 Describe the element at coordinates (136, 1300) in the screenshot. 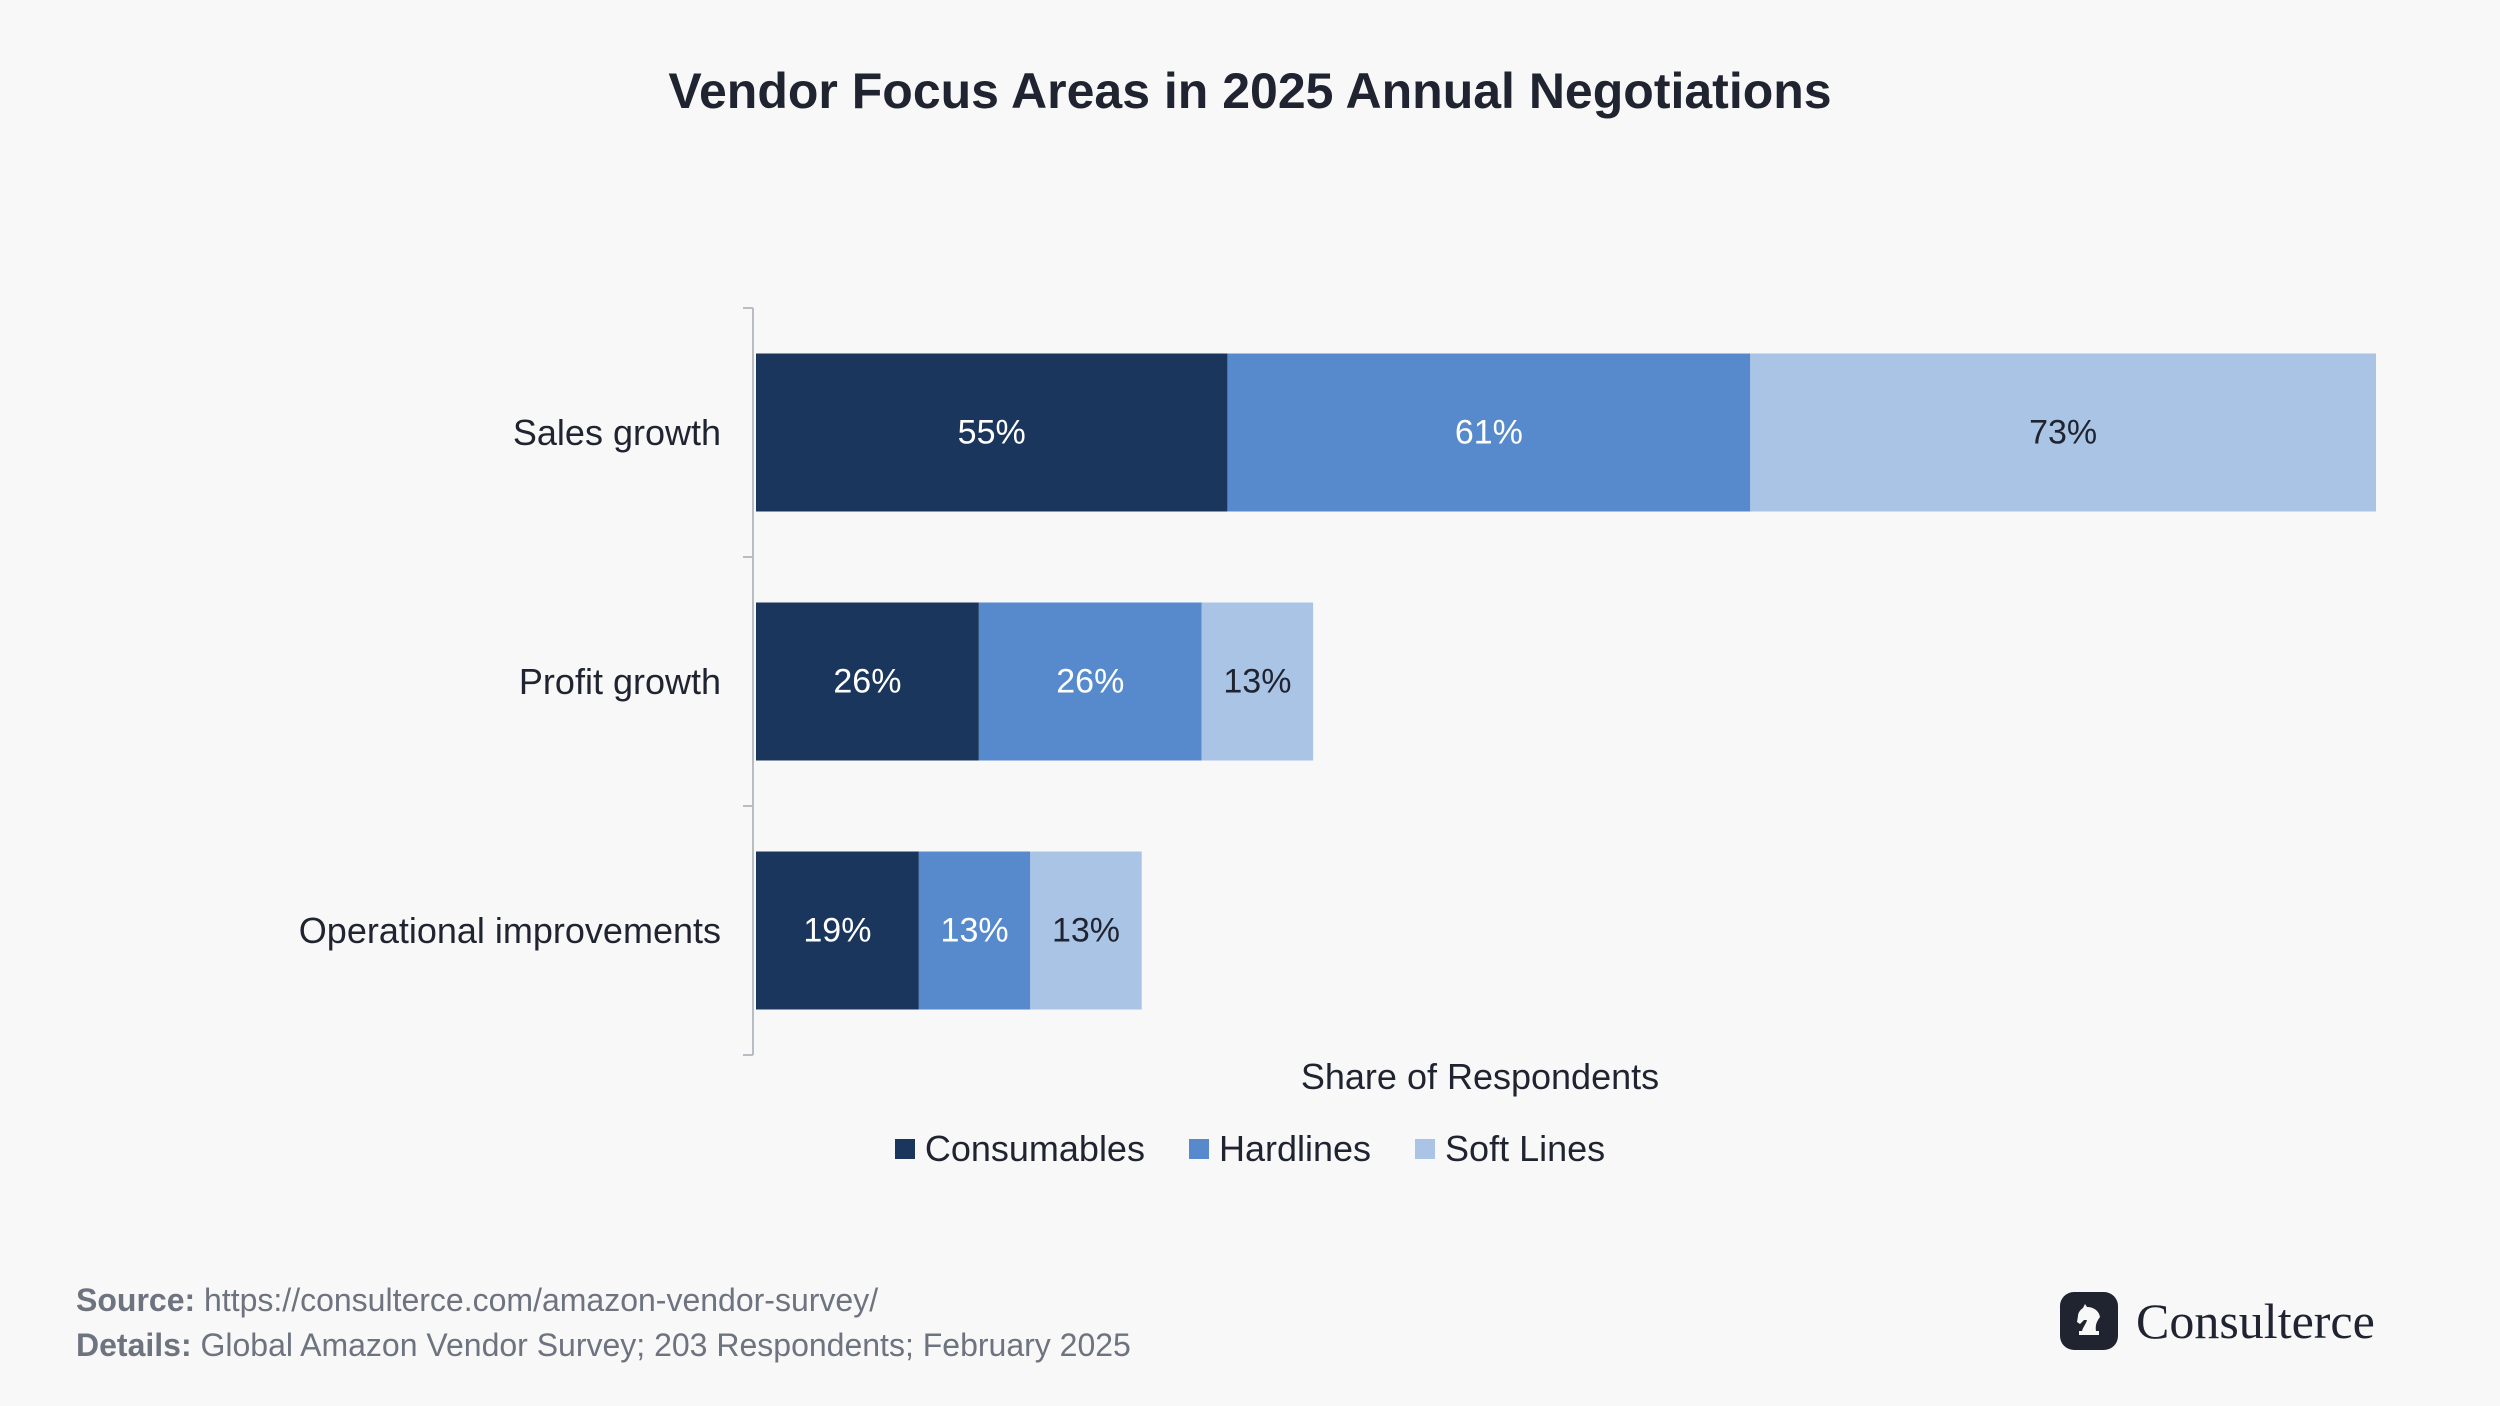

I see `source-key: Source:` at that location.